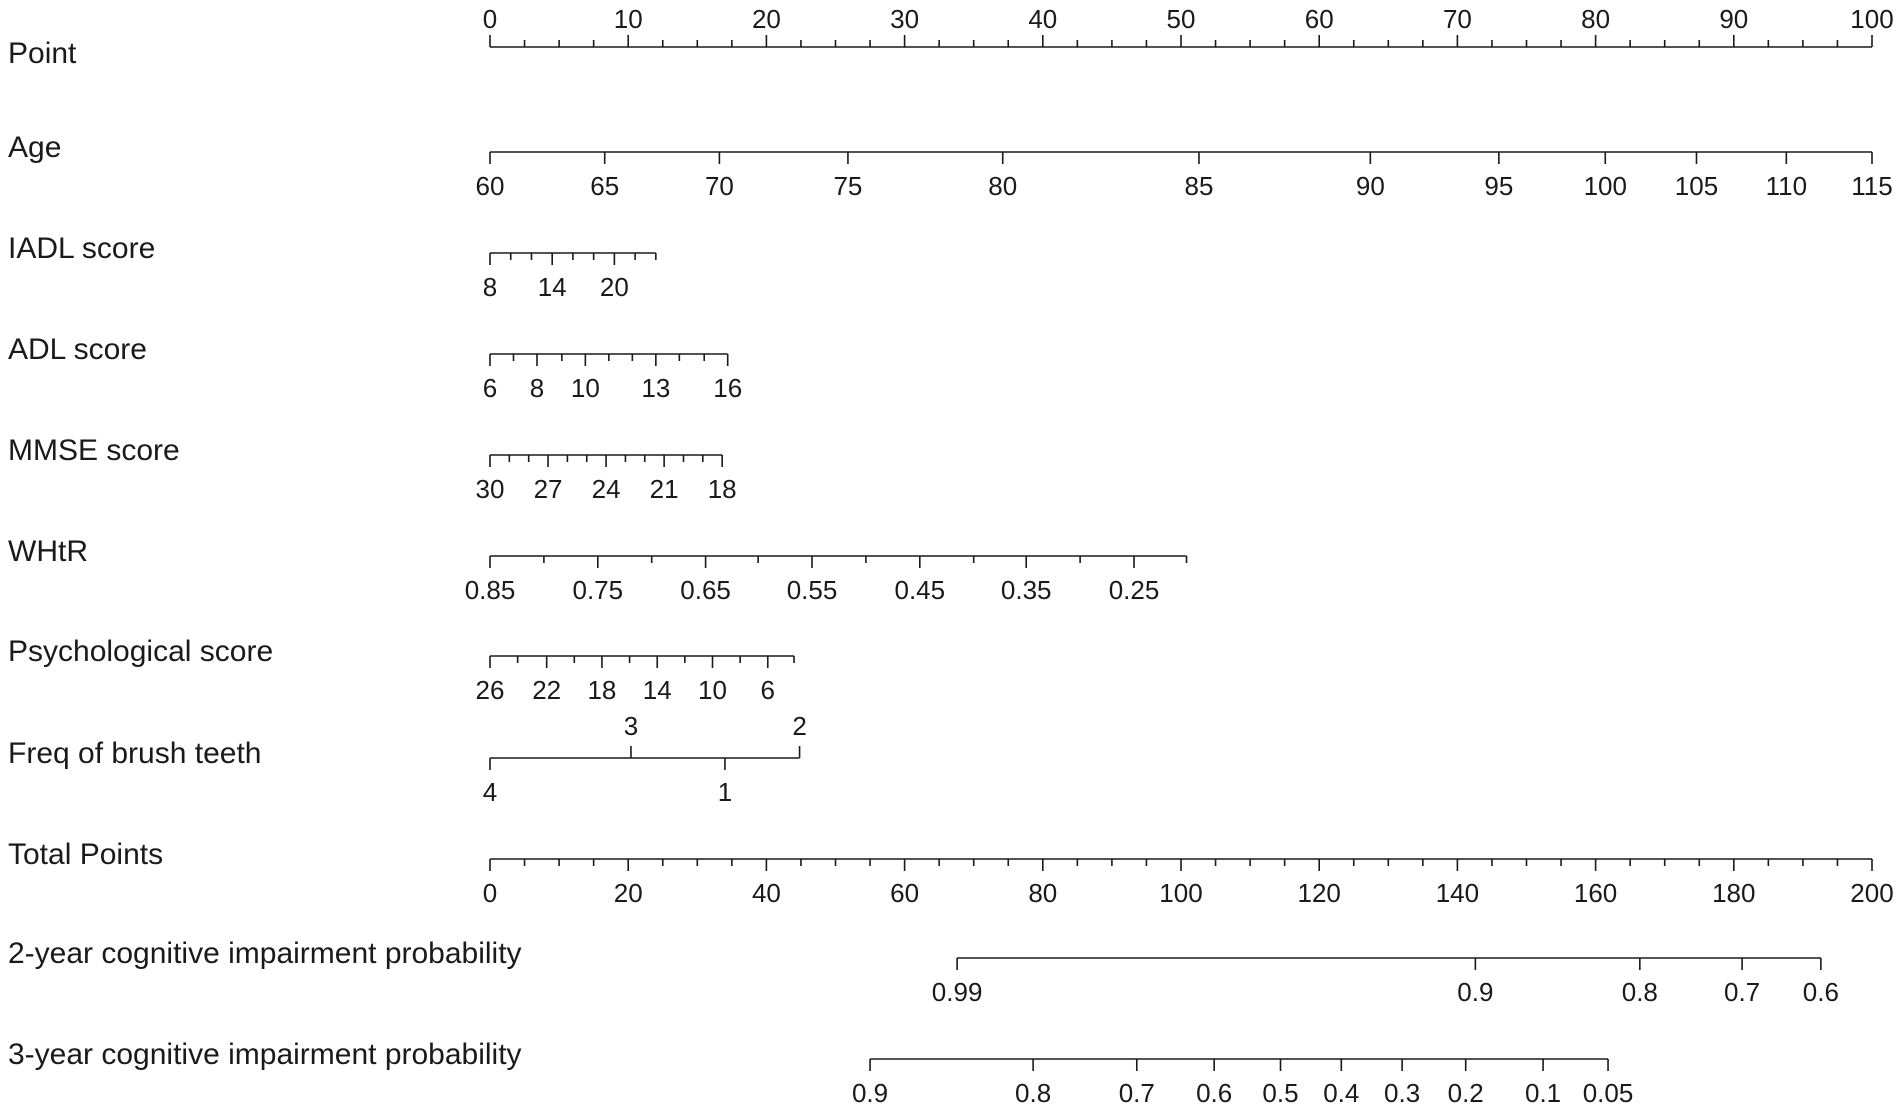 The image size is (1902, 1114). What do you see at coordinates (1214, 1093) in the screenshot?
I see `tick-label-prob3: 0.6` at bounding box center [1214, 1093].